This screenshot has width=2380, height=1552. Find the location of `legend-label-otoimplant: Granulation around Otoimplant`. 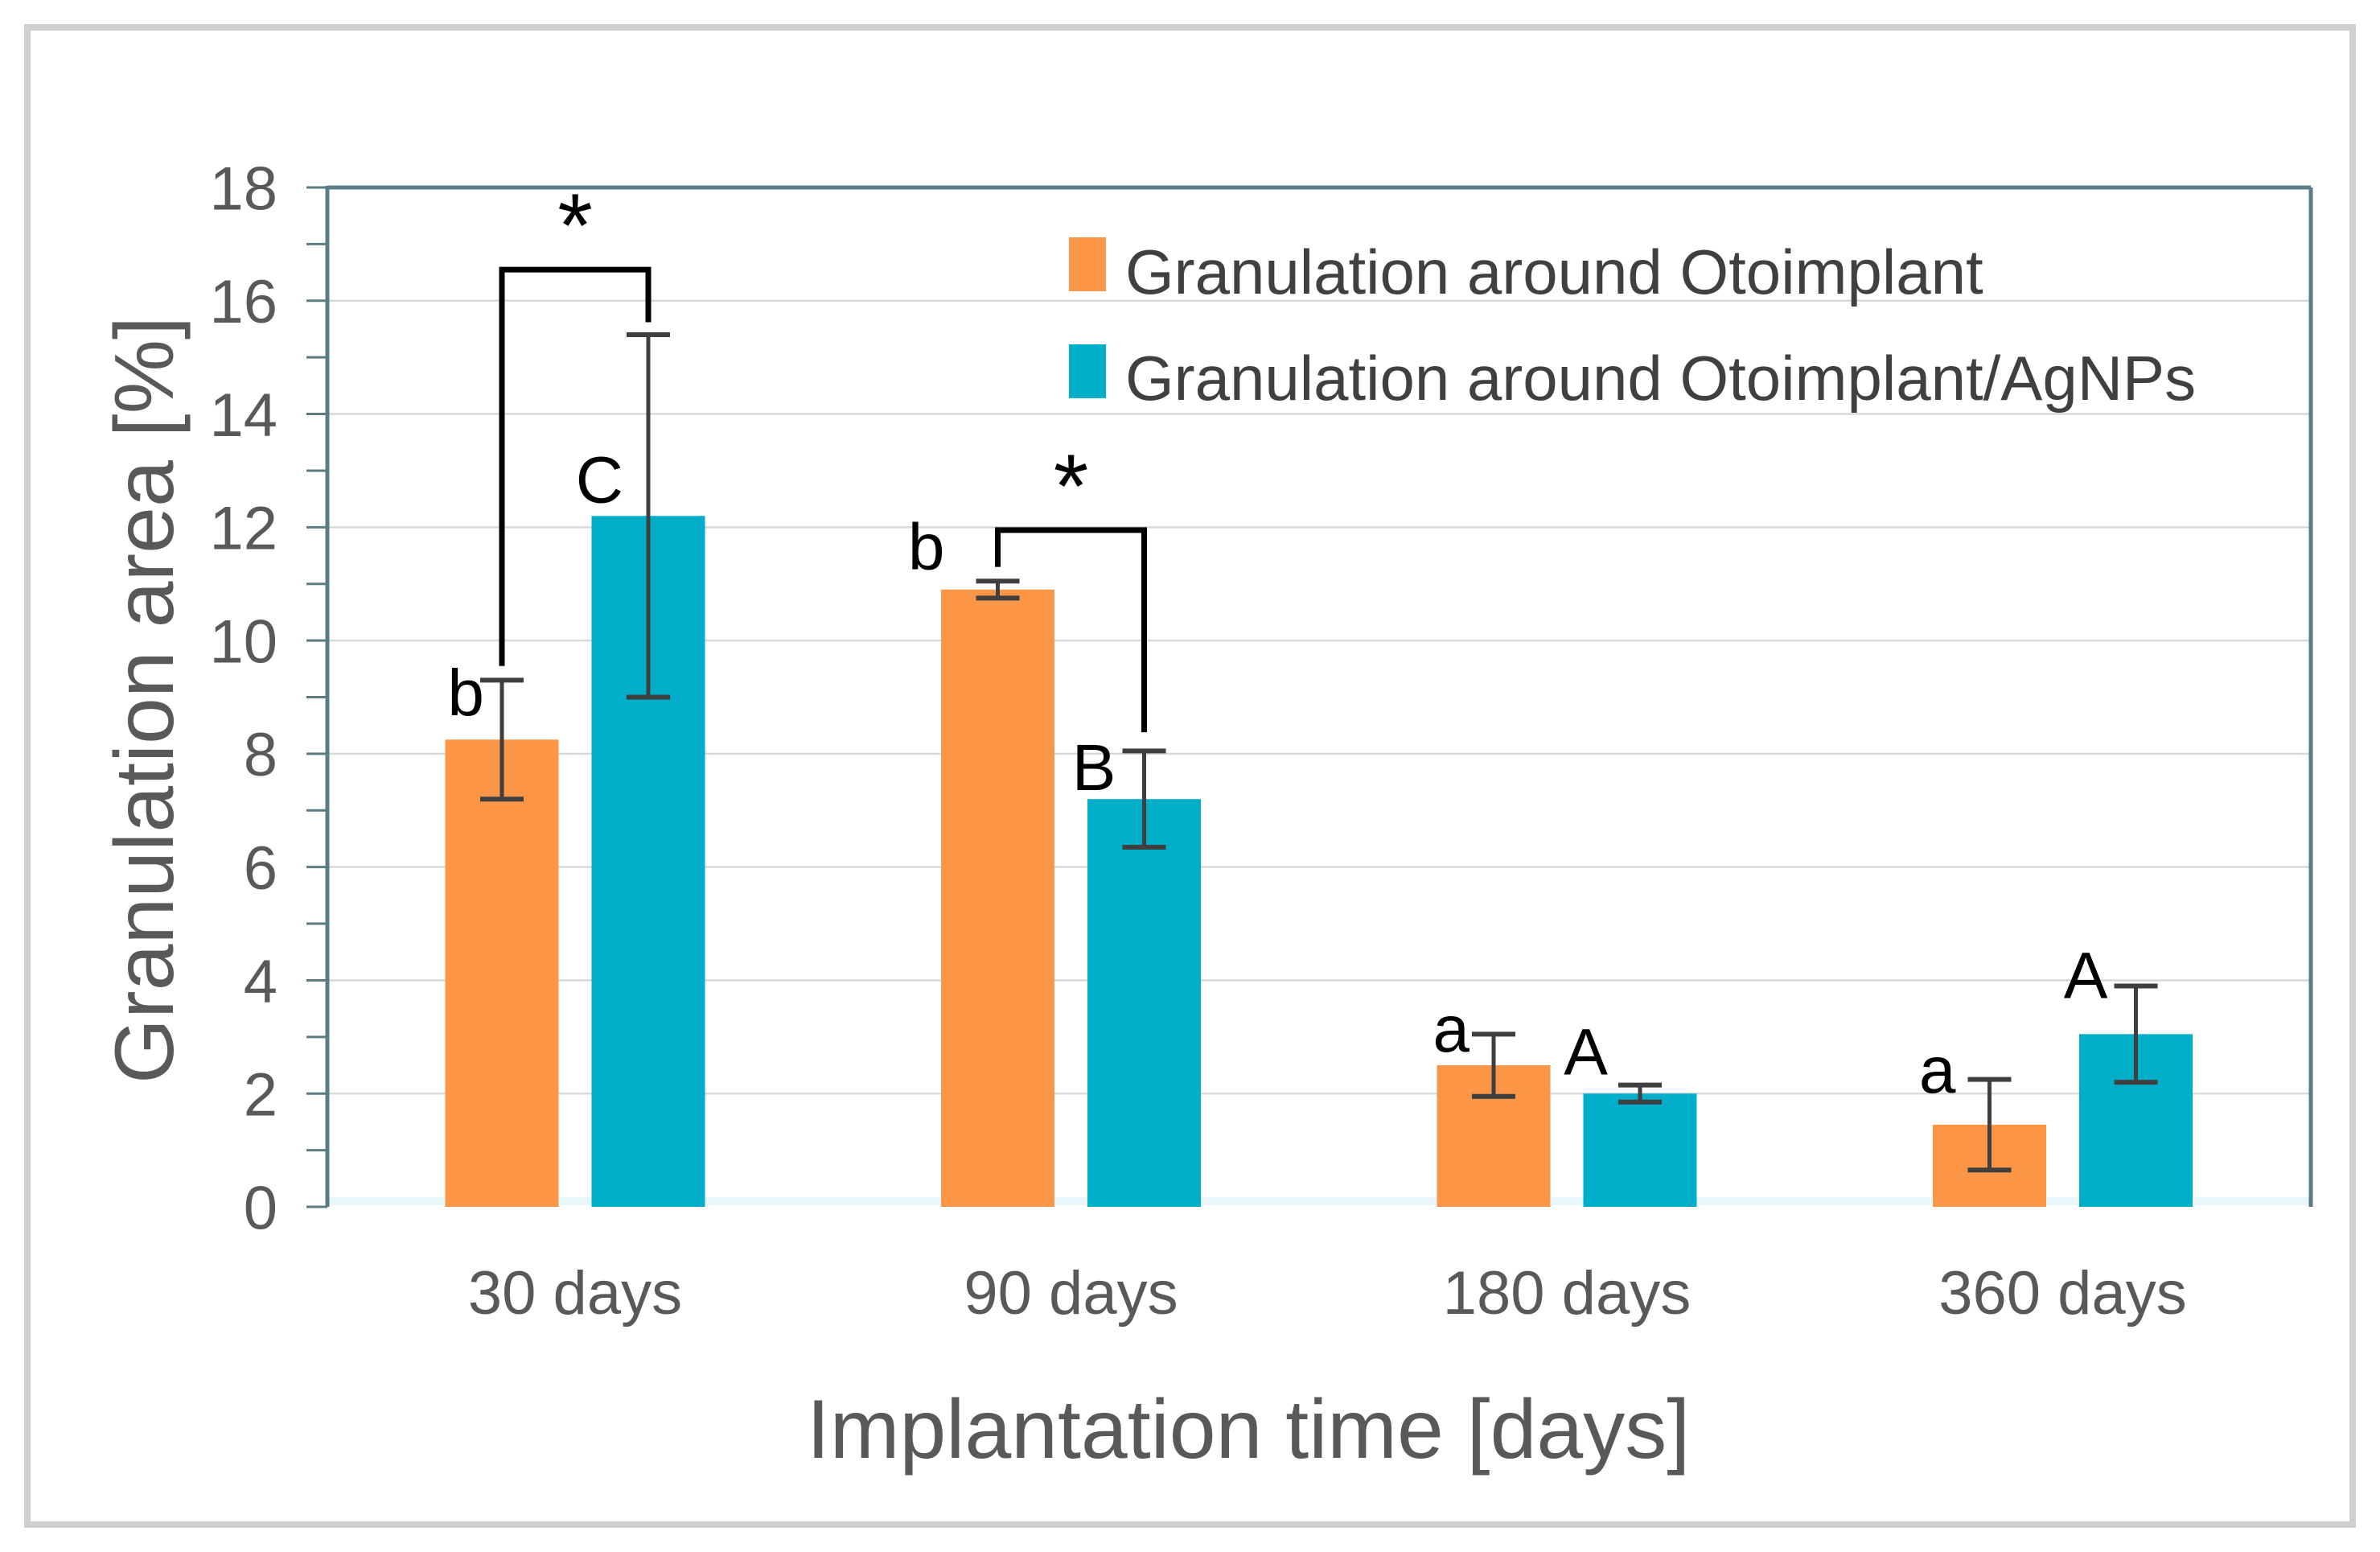

legend-label-otoimplant: Granulation around Otoimplant is located at coordinates (1554, 272).